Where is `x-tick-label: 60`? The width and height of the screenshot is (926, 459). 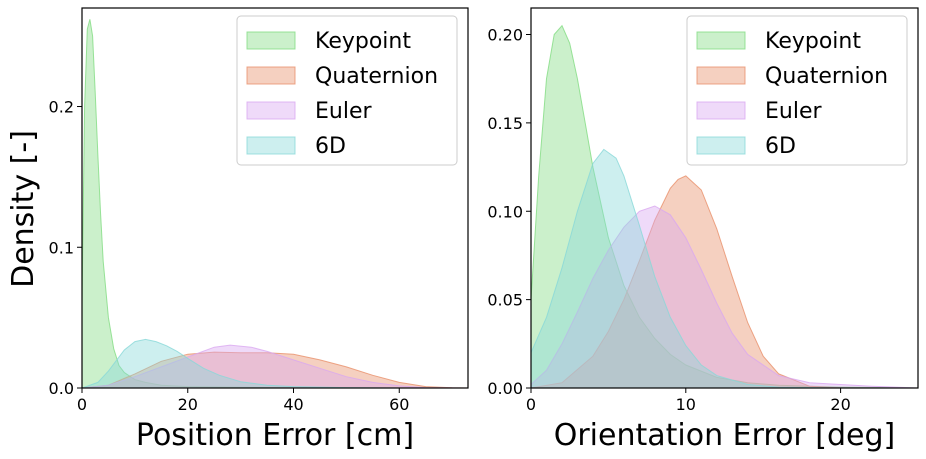 x-tick-label: 60 is located at coordinates (399, 404).